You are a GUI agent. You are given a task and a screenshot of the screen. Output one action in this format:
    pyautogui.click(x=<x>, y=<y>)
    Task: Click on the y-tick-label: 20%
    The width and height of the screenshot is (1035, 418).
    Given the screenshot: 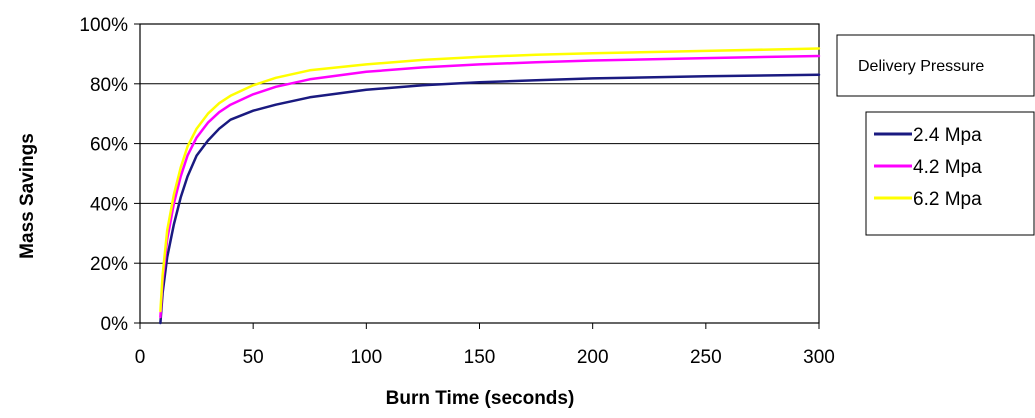 What is the action you would take?
    pyautogui.click(x=109, y=264)
    